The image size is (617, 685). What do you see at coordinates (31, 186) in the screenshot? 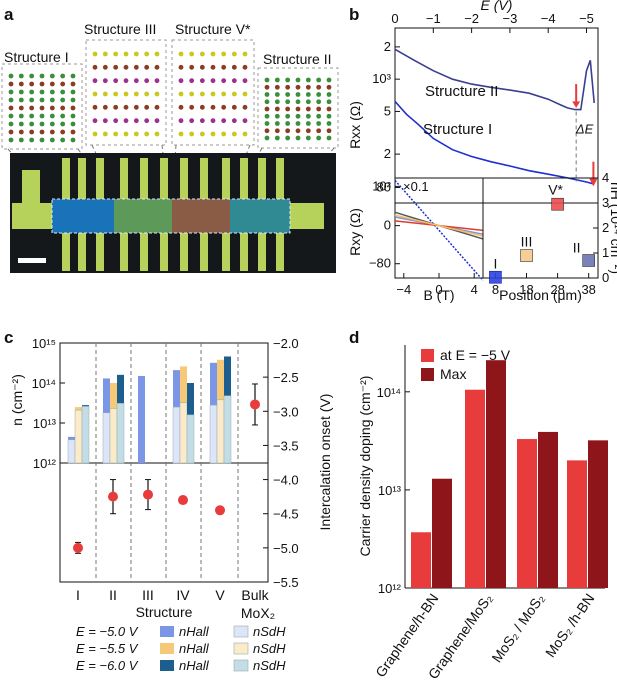
I see `contact-lead` at bounding box center [31, 186].